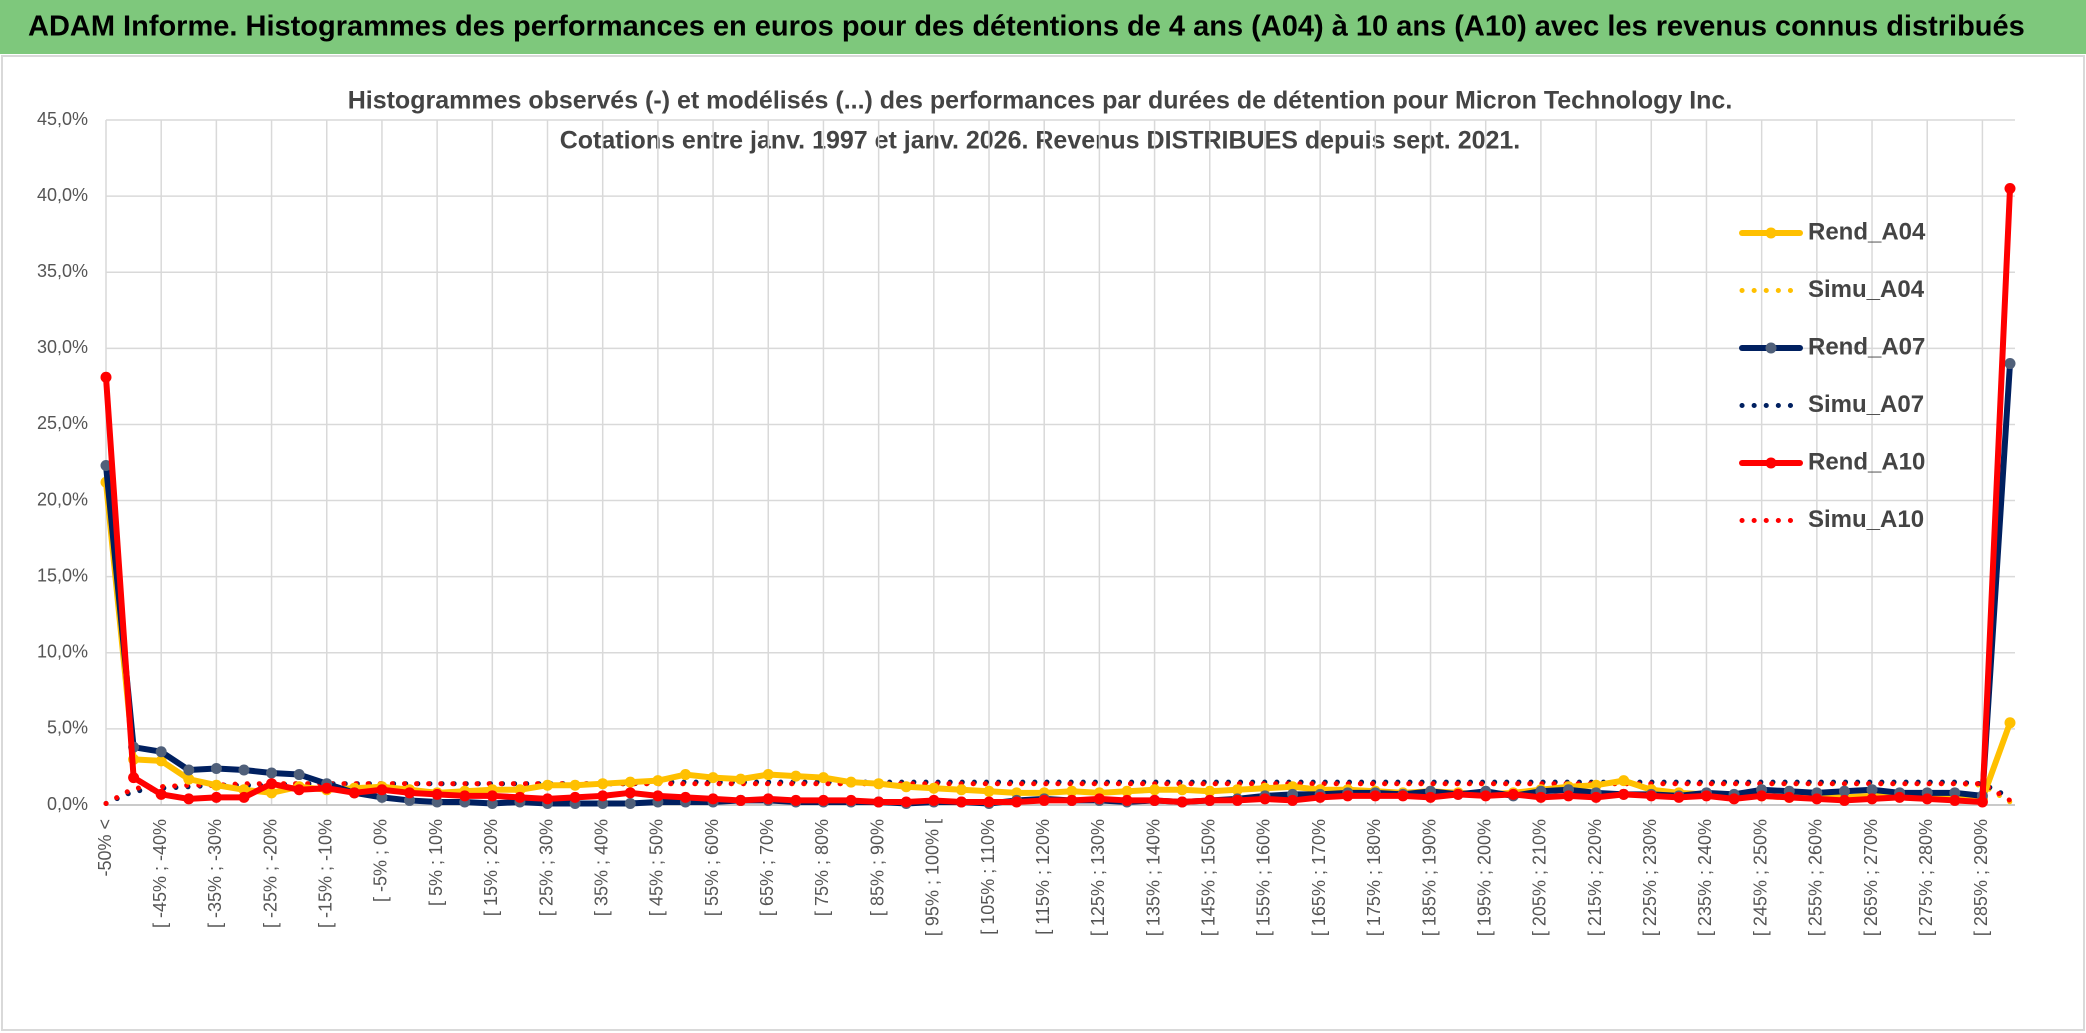 The width and height of the screenshot is (2086, 1033). Describe the element at coordinates (62, 575) in the screenshot. I see `y-tick-label: 15,0%` at that location.